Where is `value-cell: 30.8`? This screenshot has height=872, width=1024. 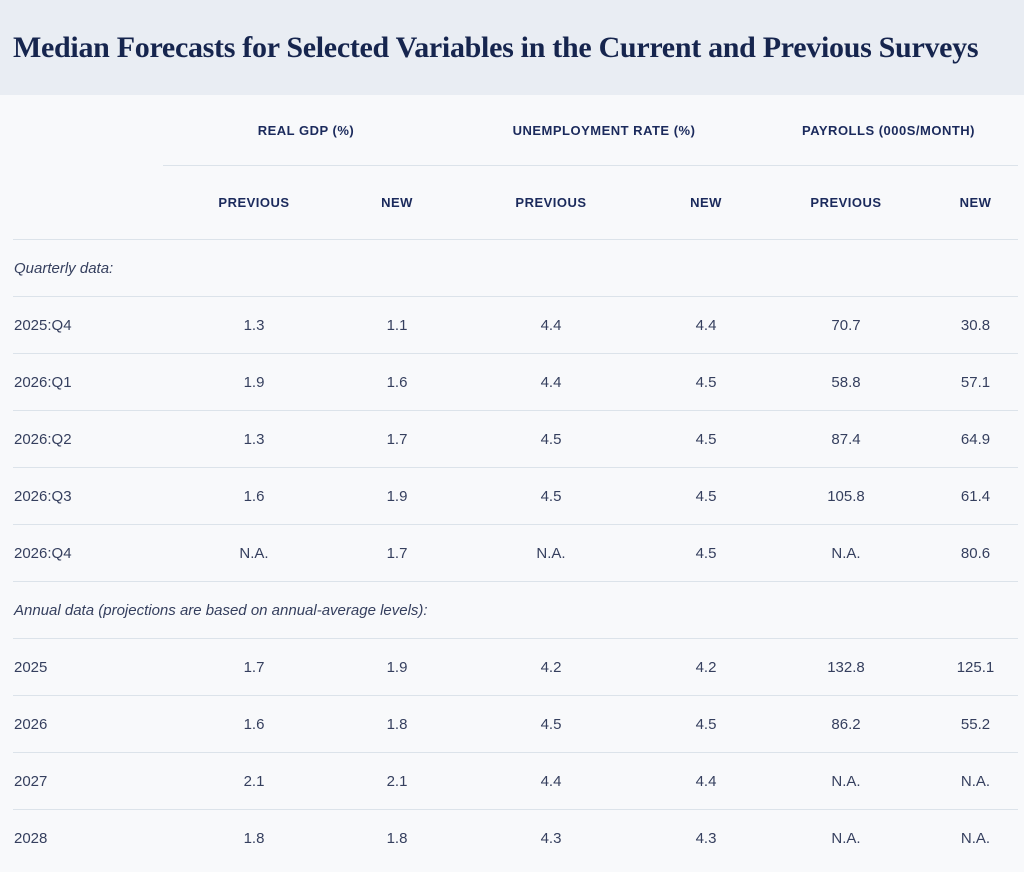 value-cell: 30.8 is located at coordinates (975, 325).